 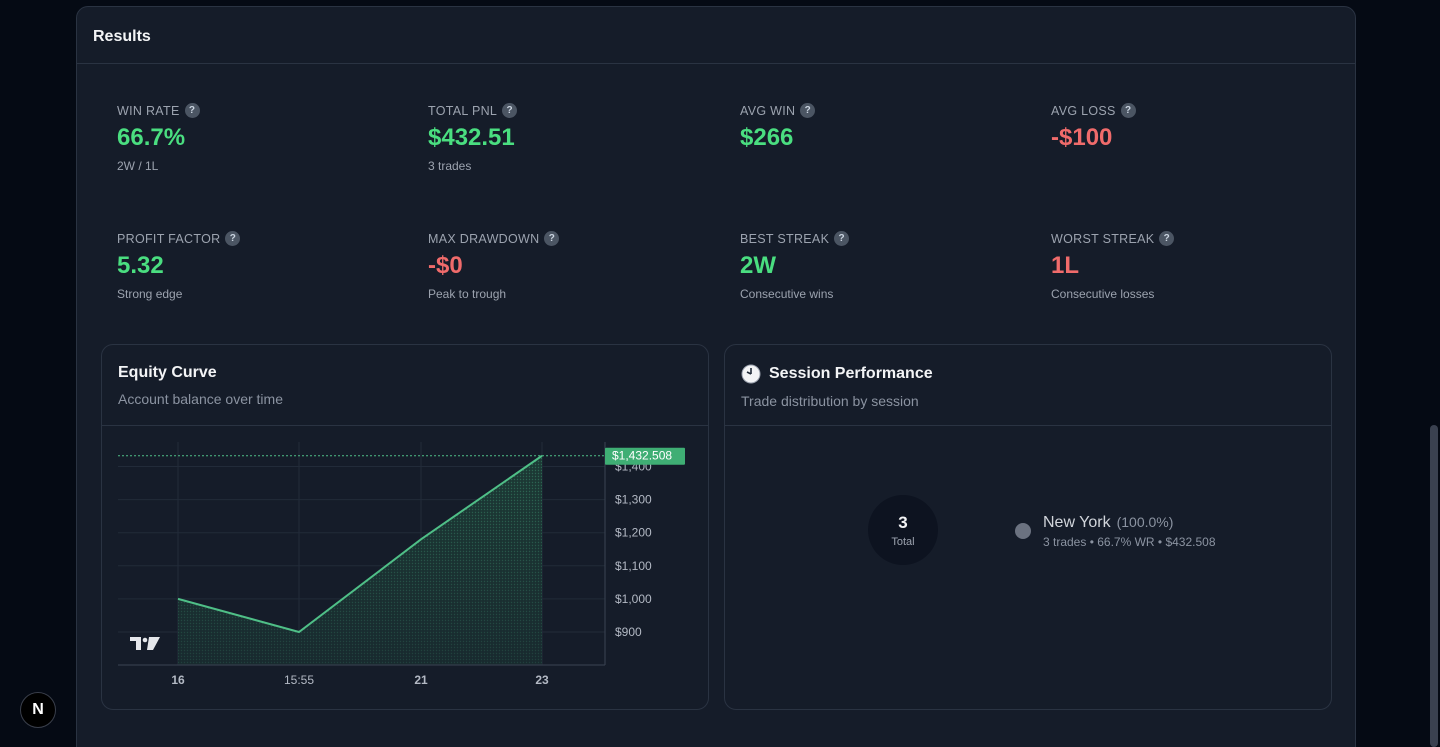 I want to click on last-value-badge, so click(x=645, y=456).